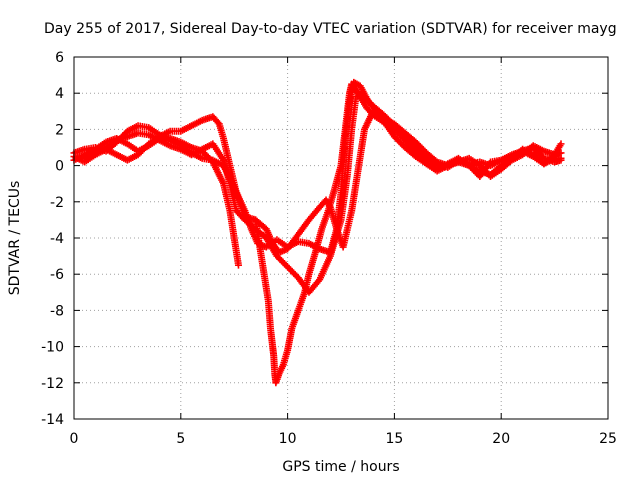 This screenshot has height=480, width=640. Describe the element at coordinates (57, 275) in the screenshot. I see `y-tick-label: -6` at that location.